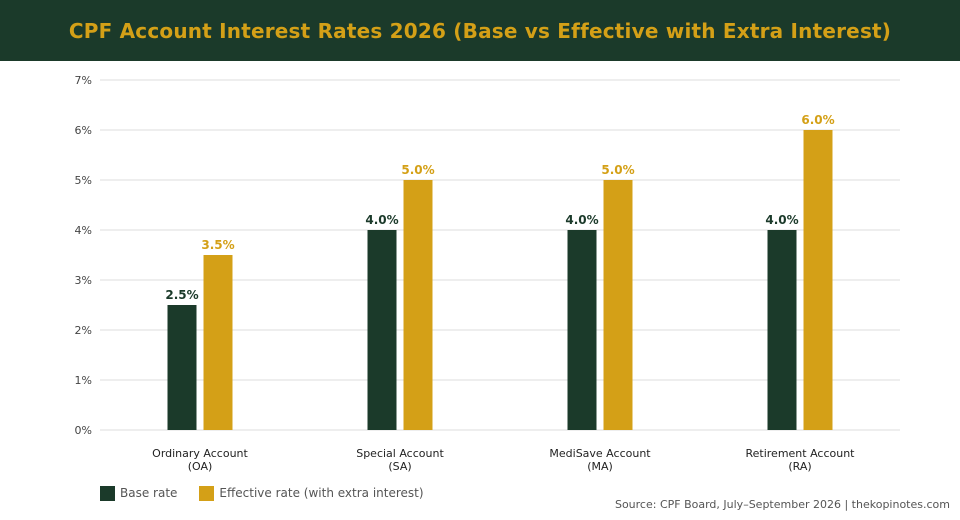 The image size is (960, 520). What do you see at coordinates (200, 466) in the screenshot?
I see `x-category-label: (OA)` at bounding box center [200, 466].